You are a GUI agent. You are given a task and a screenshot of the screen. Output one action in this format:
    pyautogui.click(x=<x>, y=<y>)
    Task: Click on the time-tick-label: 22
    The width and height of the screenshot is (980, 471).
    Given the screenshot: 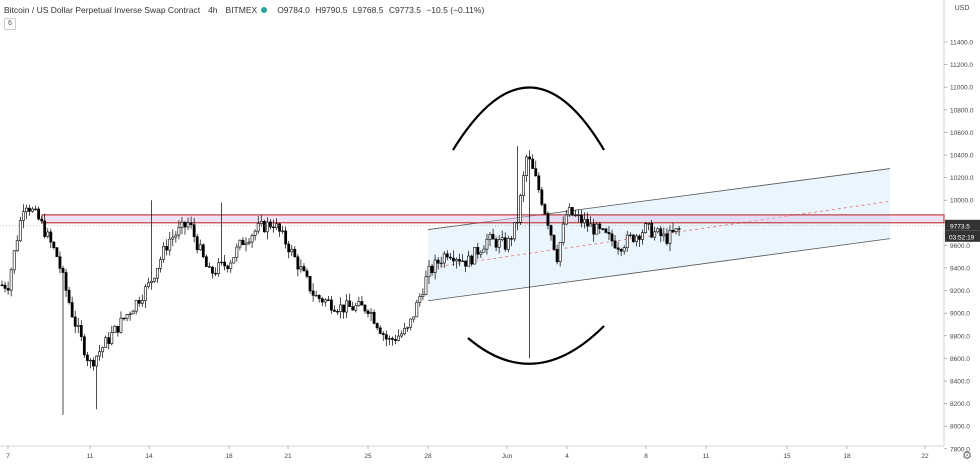 What is the action you would take?
    pyautogui.click(x=925, y=456)
    